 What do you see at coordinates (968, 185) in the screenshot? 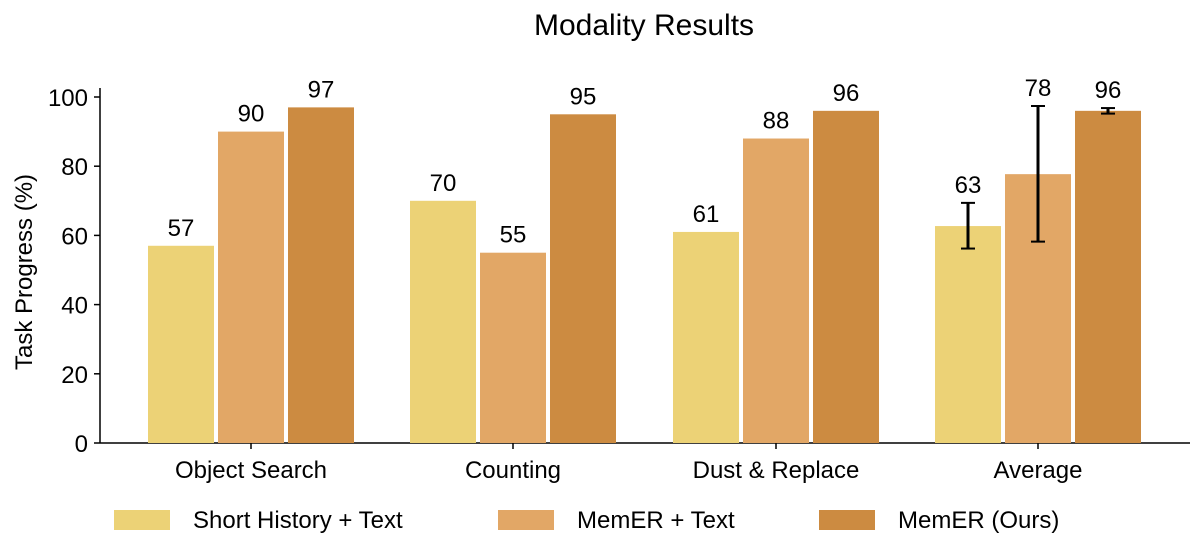
I see `data-label: 63` at bounding box center [968, 185].